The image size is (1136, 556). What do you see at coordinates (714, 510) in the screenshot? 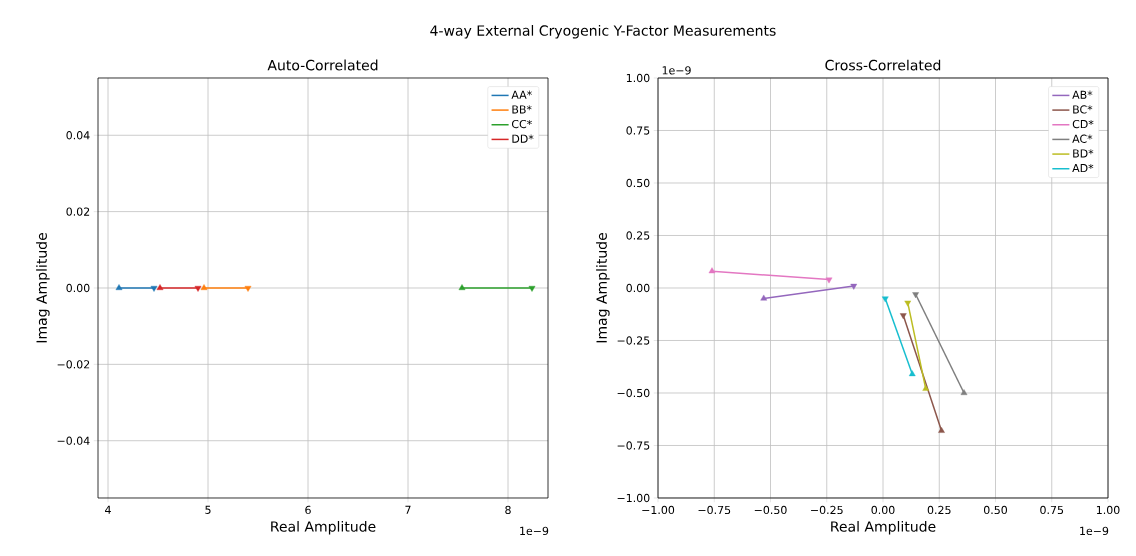
I see `x-tick-label: −0.75` at bounding box center [714, 510].